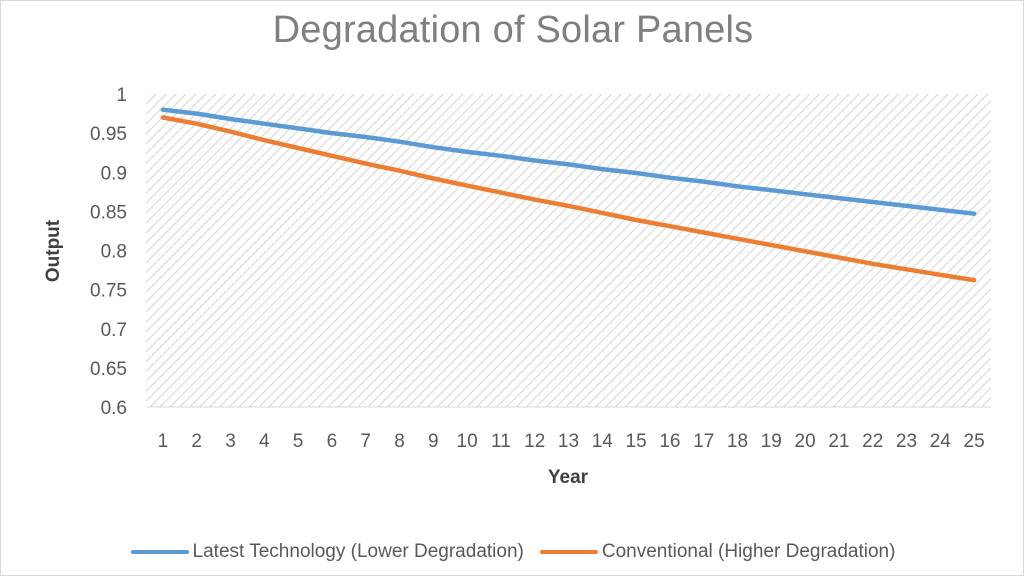 Image resolution: width=1024 pixels, height=577 pixels. I want to click on x-tick-label: 16, so click(669, 441).